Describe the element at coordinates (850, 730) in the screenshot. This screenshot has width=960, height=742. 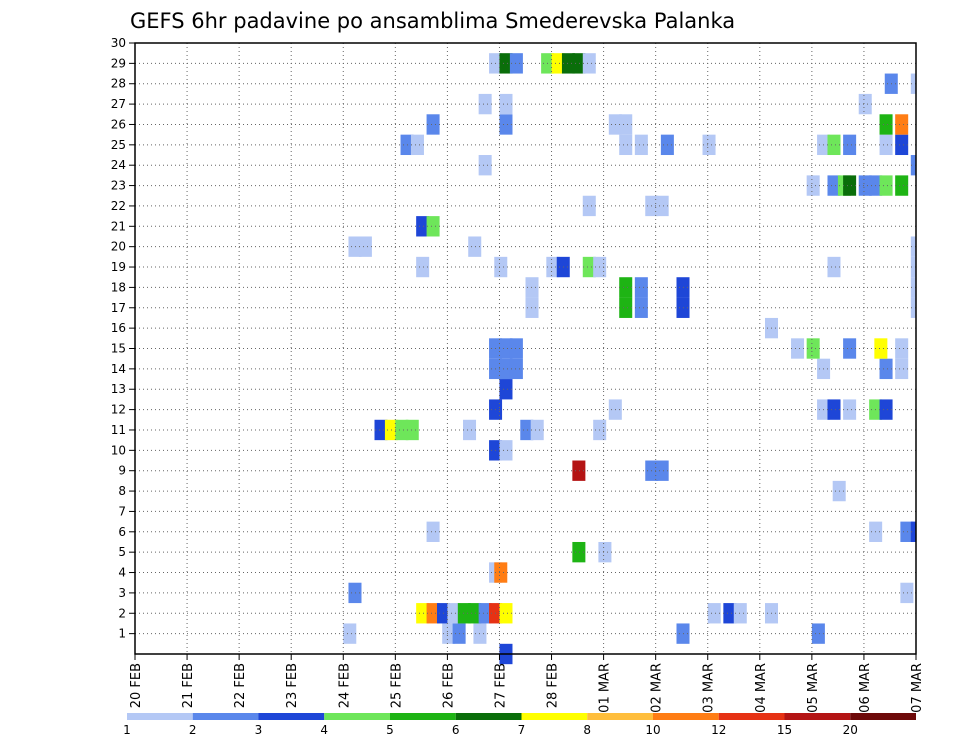
I see `legend-label: 20` at that location.